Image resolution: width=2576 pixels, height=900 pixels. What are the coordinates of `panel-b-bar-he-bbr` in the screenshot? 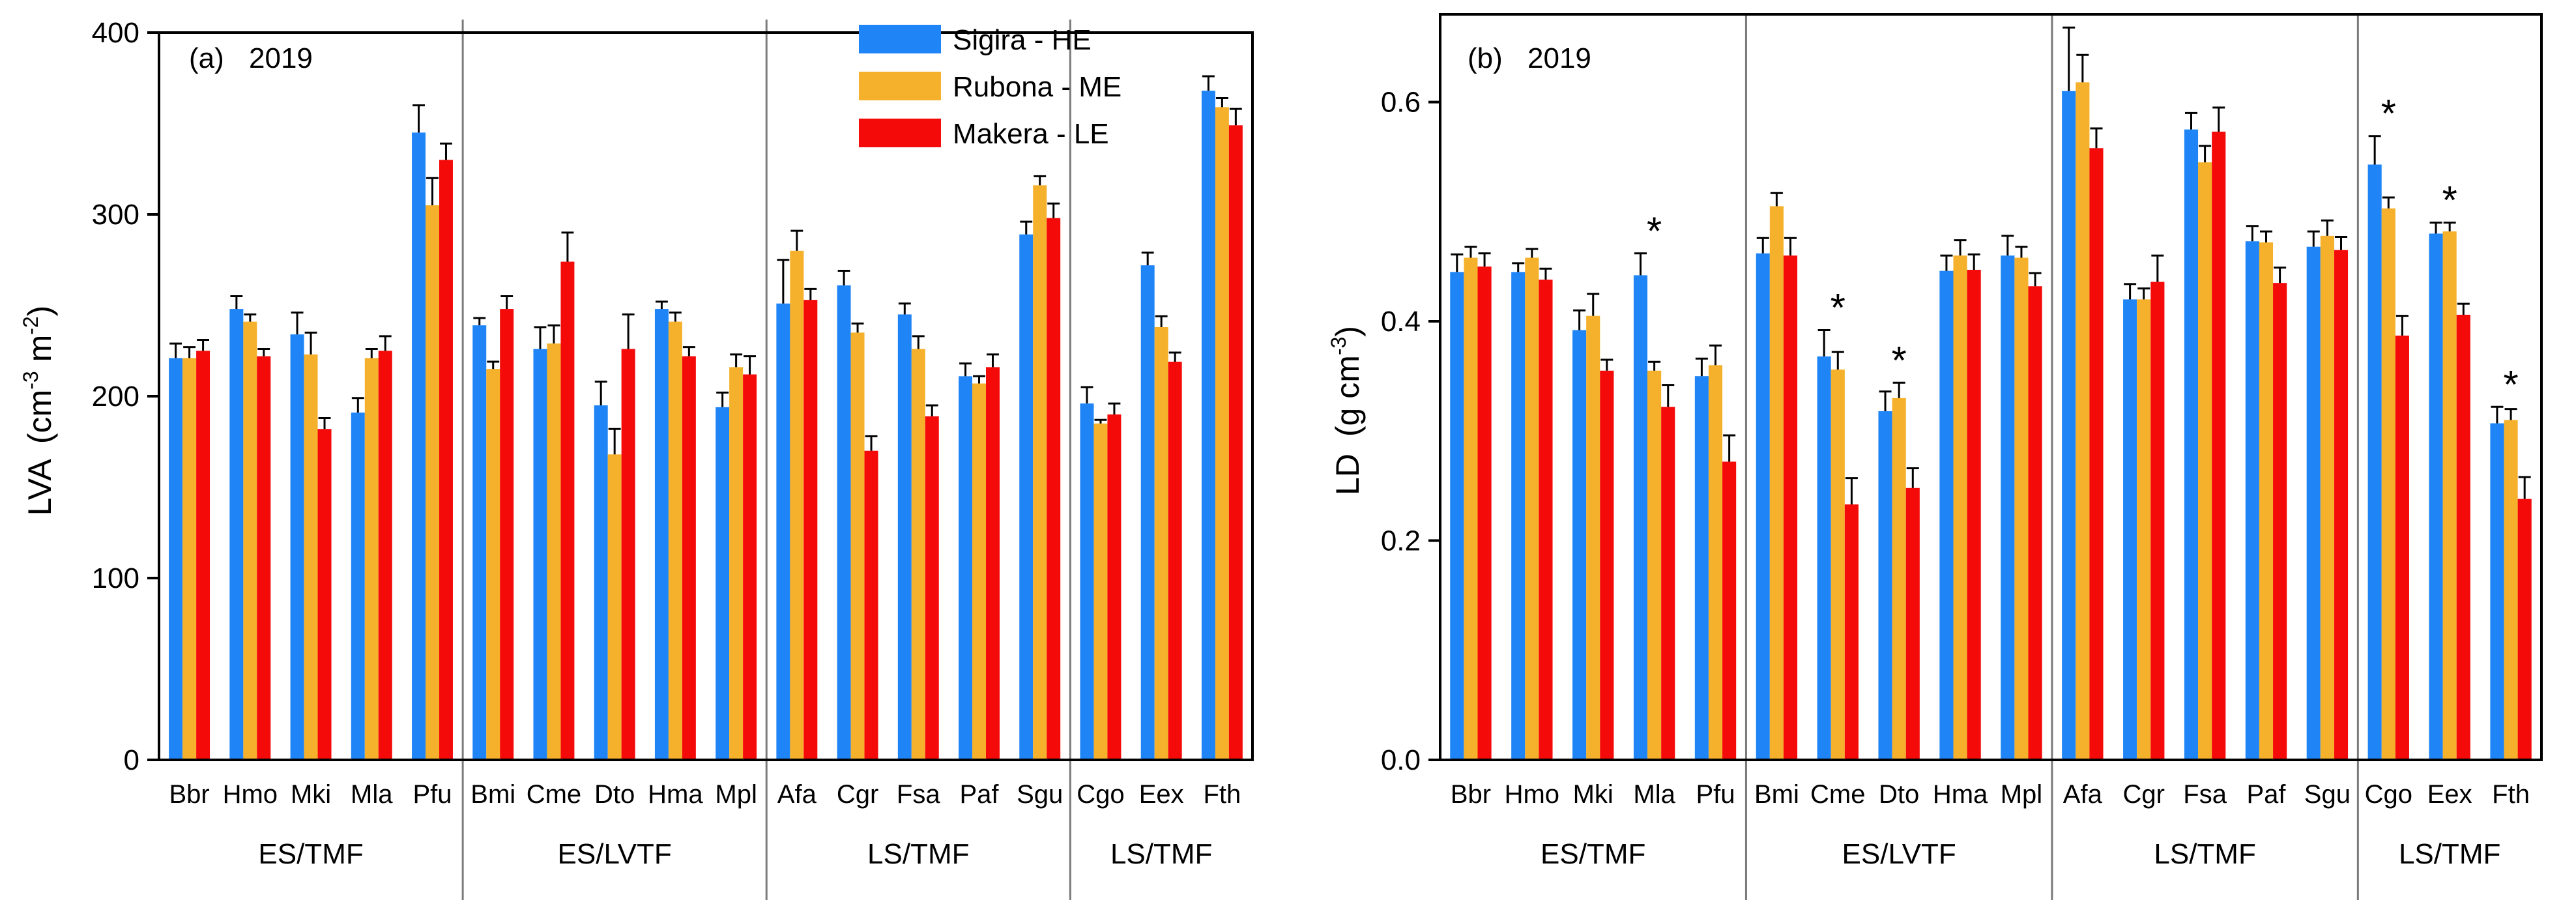 It's located at (1457, 516).